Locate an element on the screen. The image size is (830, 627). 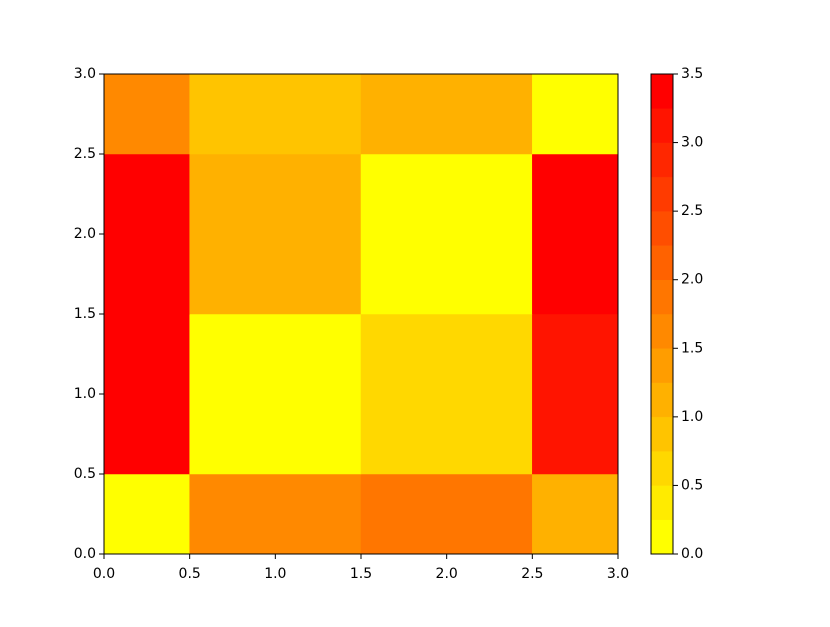
x-tick-label: 3.0 is located at coordinates (618, 574).